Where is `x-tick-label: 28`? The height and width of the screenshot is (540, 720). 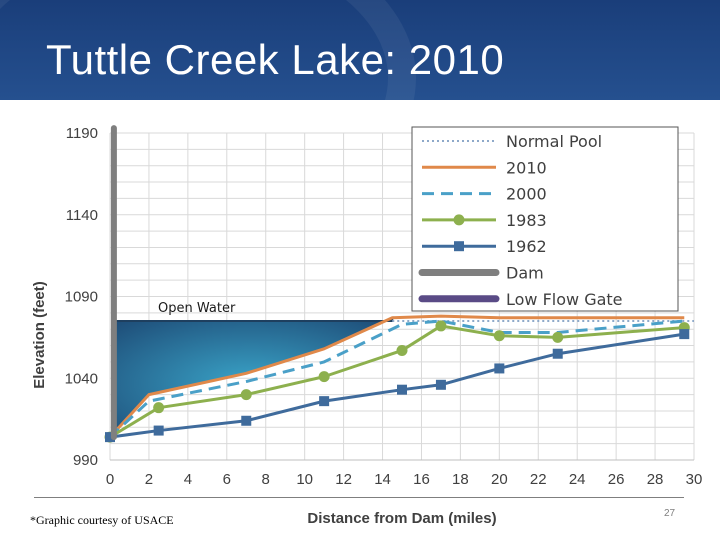
x-tick-label: 28 is located at coordinates (655, 479).